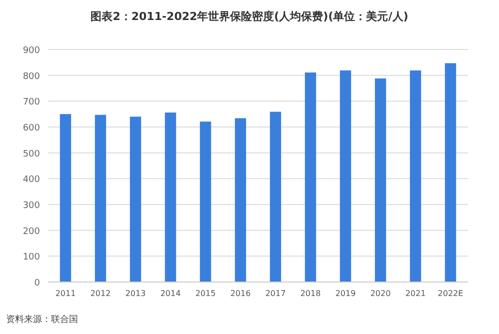 The image size is (499, 334). What do you see at coordinates (240, 293) in the screenshot?
I see `x-tick-label: 2016` at bounding box center [240, 293].